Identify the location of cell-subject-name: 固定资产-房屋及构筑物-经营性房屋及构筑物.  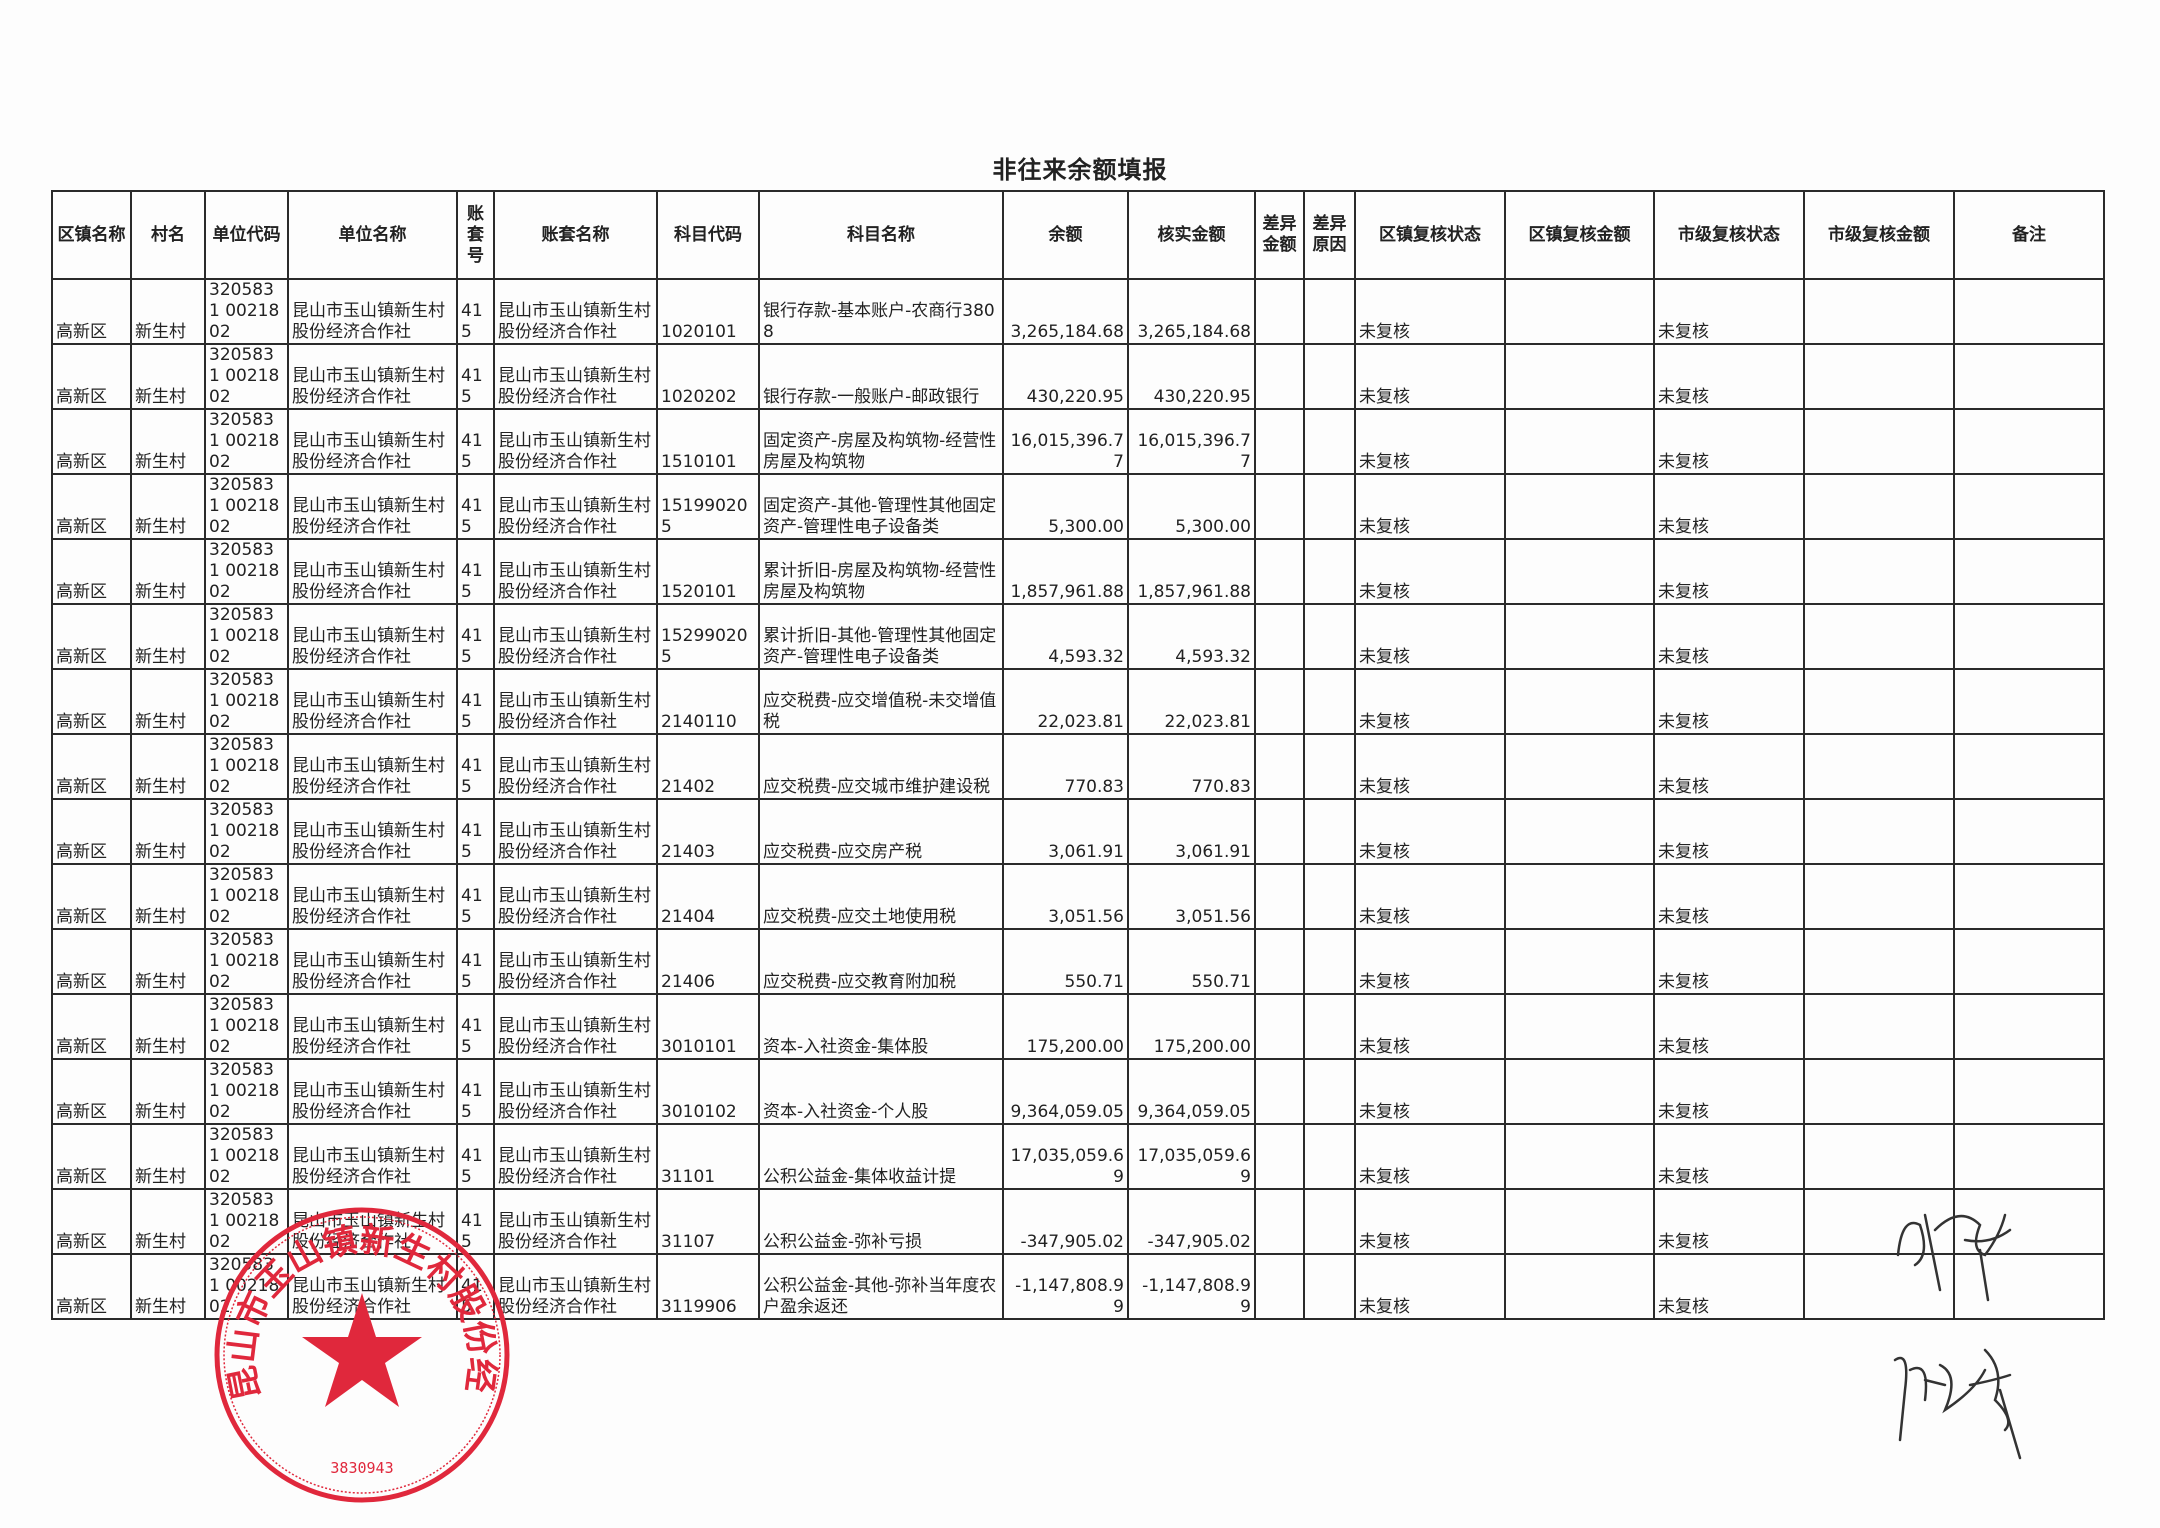
(881, 441).